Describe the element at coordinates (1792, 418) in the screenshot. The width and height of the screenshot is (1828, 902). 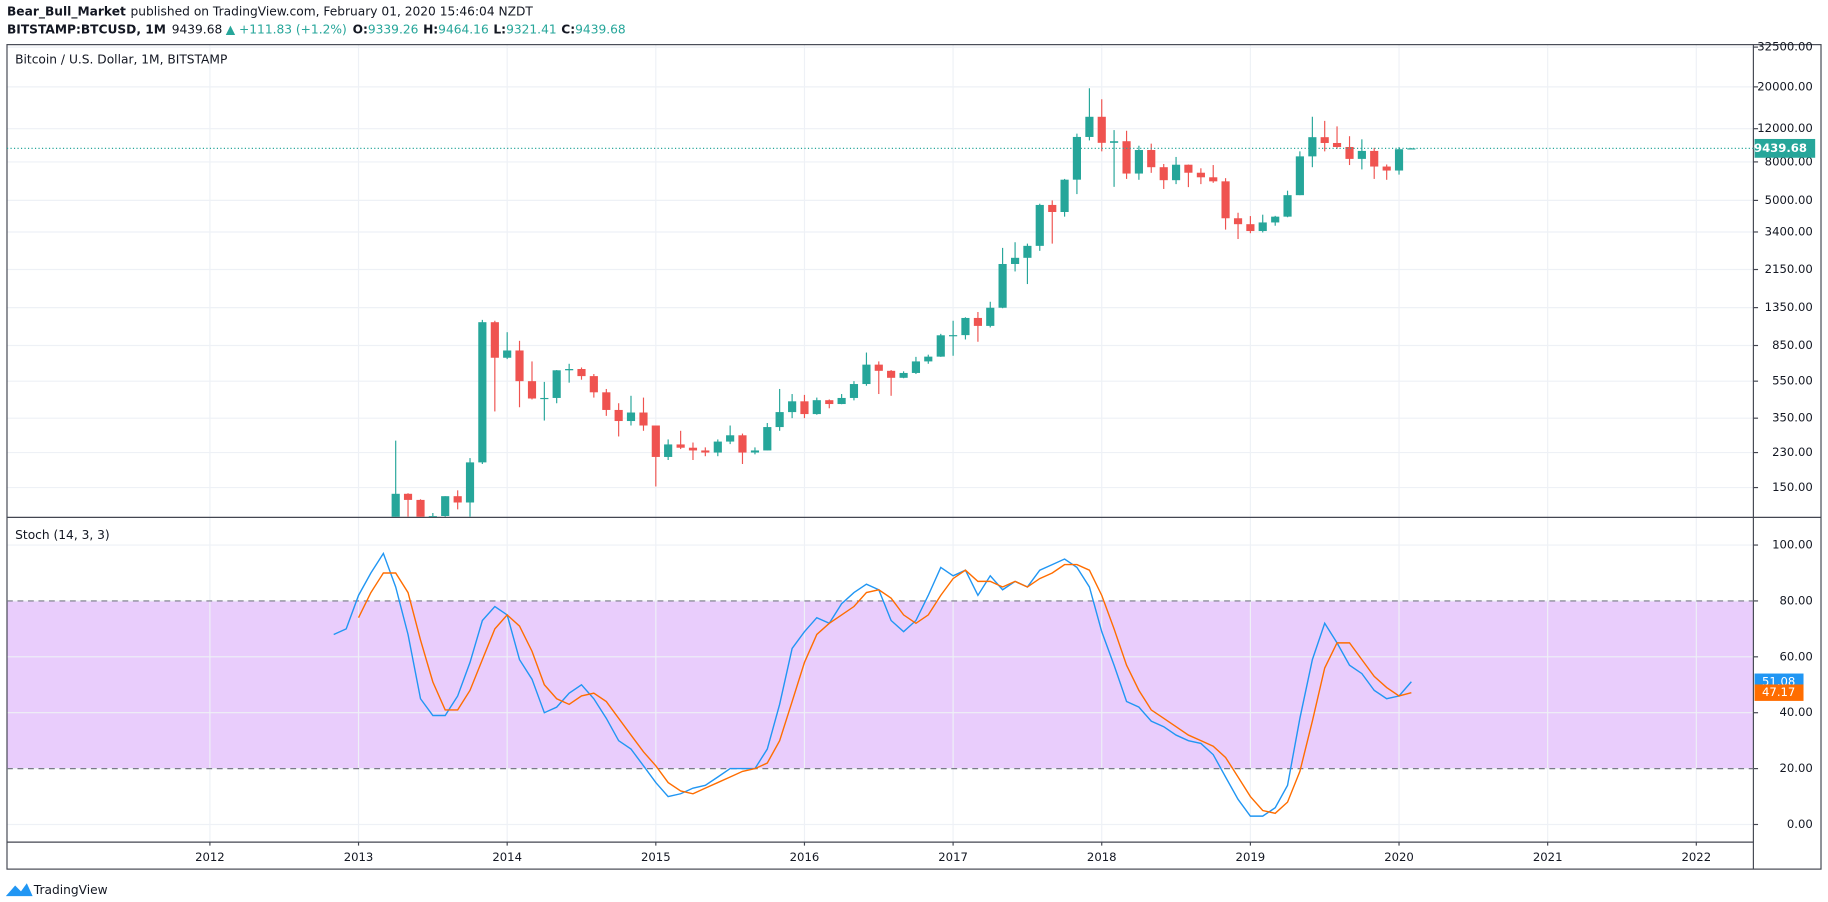
I see `y-tick-label: 350.00` at that location.